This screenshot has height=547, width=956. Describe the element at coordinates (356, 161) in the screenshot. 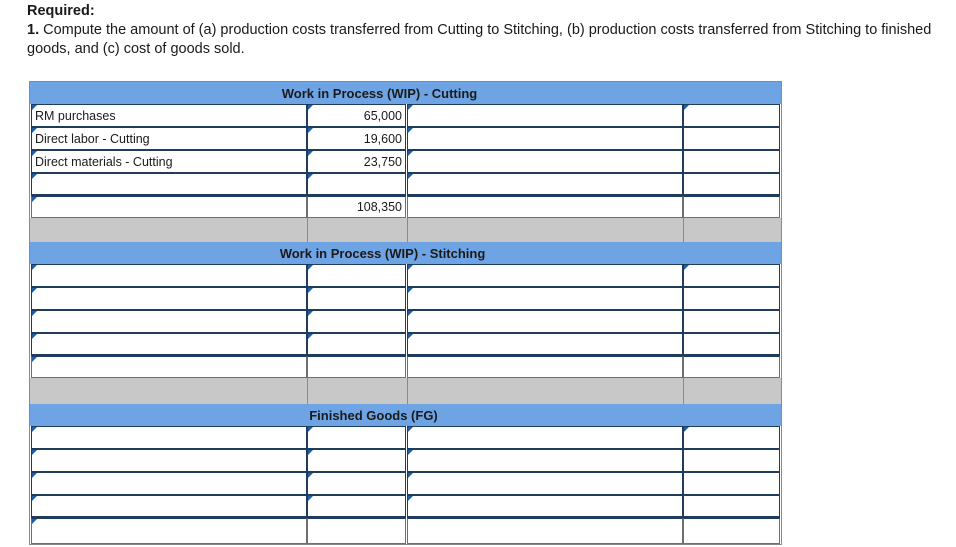

I see `cutting-debit-amount-3: 23,750` at that location.